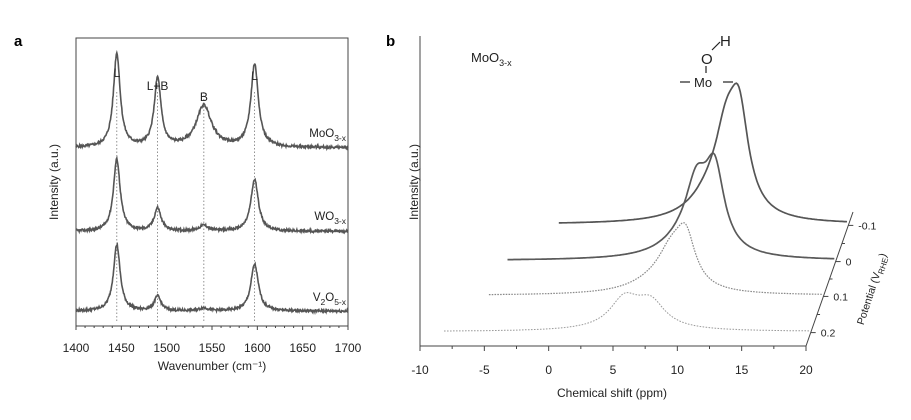 The width and height of the screenshot is (911, 420). What do you see at coordinates (257, 348) in the screenshot?
I see `x-tick-label: 1600` at bounding box center [257, 348].